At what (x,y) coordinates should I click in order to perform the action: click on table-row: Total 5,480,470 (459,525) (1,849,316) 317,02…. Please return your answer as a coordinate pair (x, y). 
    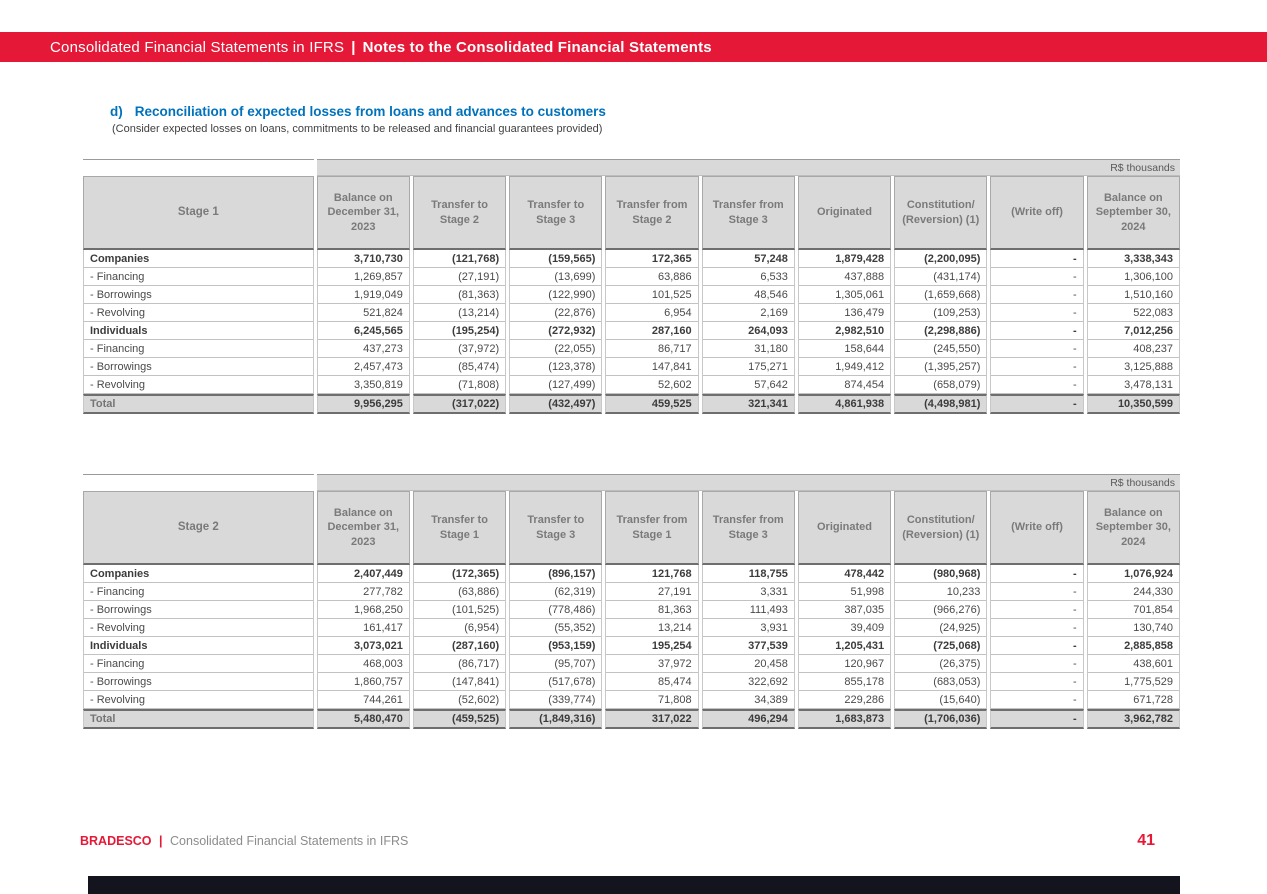
    Looking at the image, I should click on (631, 719).